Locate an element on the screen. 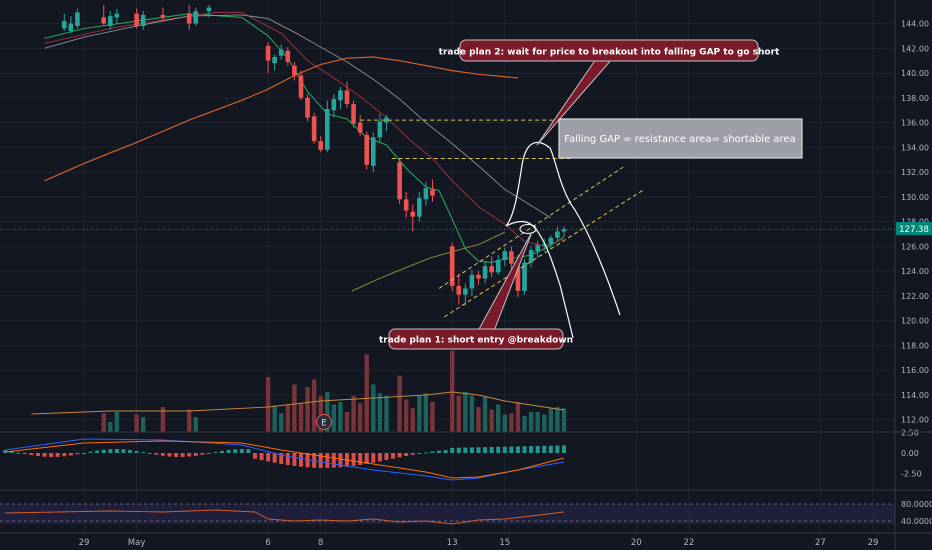 This screenshot has width=932, height=550. price-tick-label: 134.00 is located at coordinates (915, 147).